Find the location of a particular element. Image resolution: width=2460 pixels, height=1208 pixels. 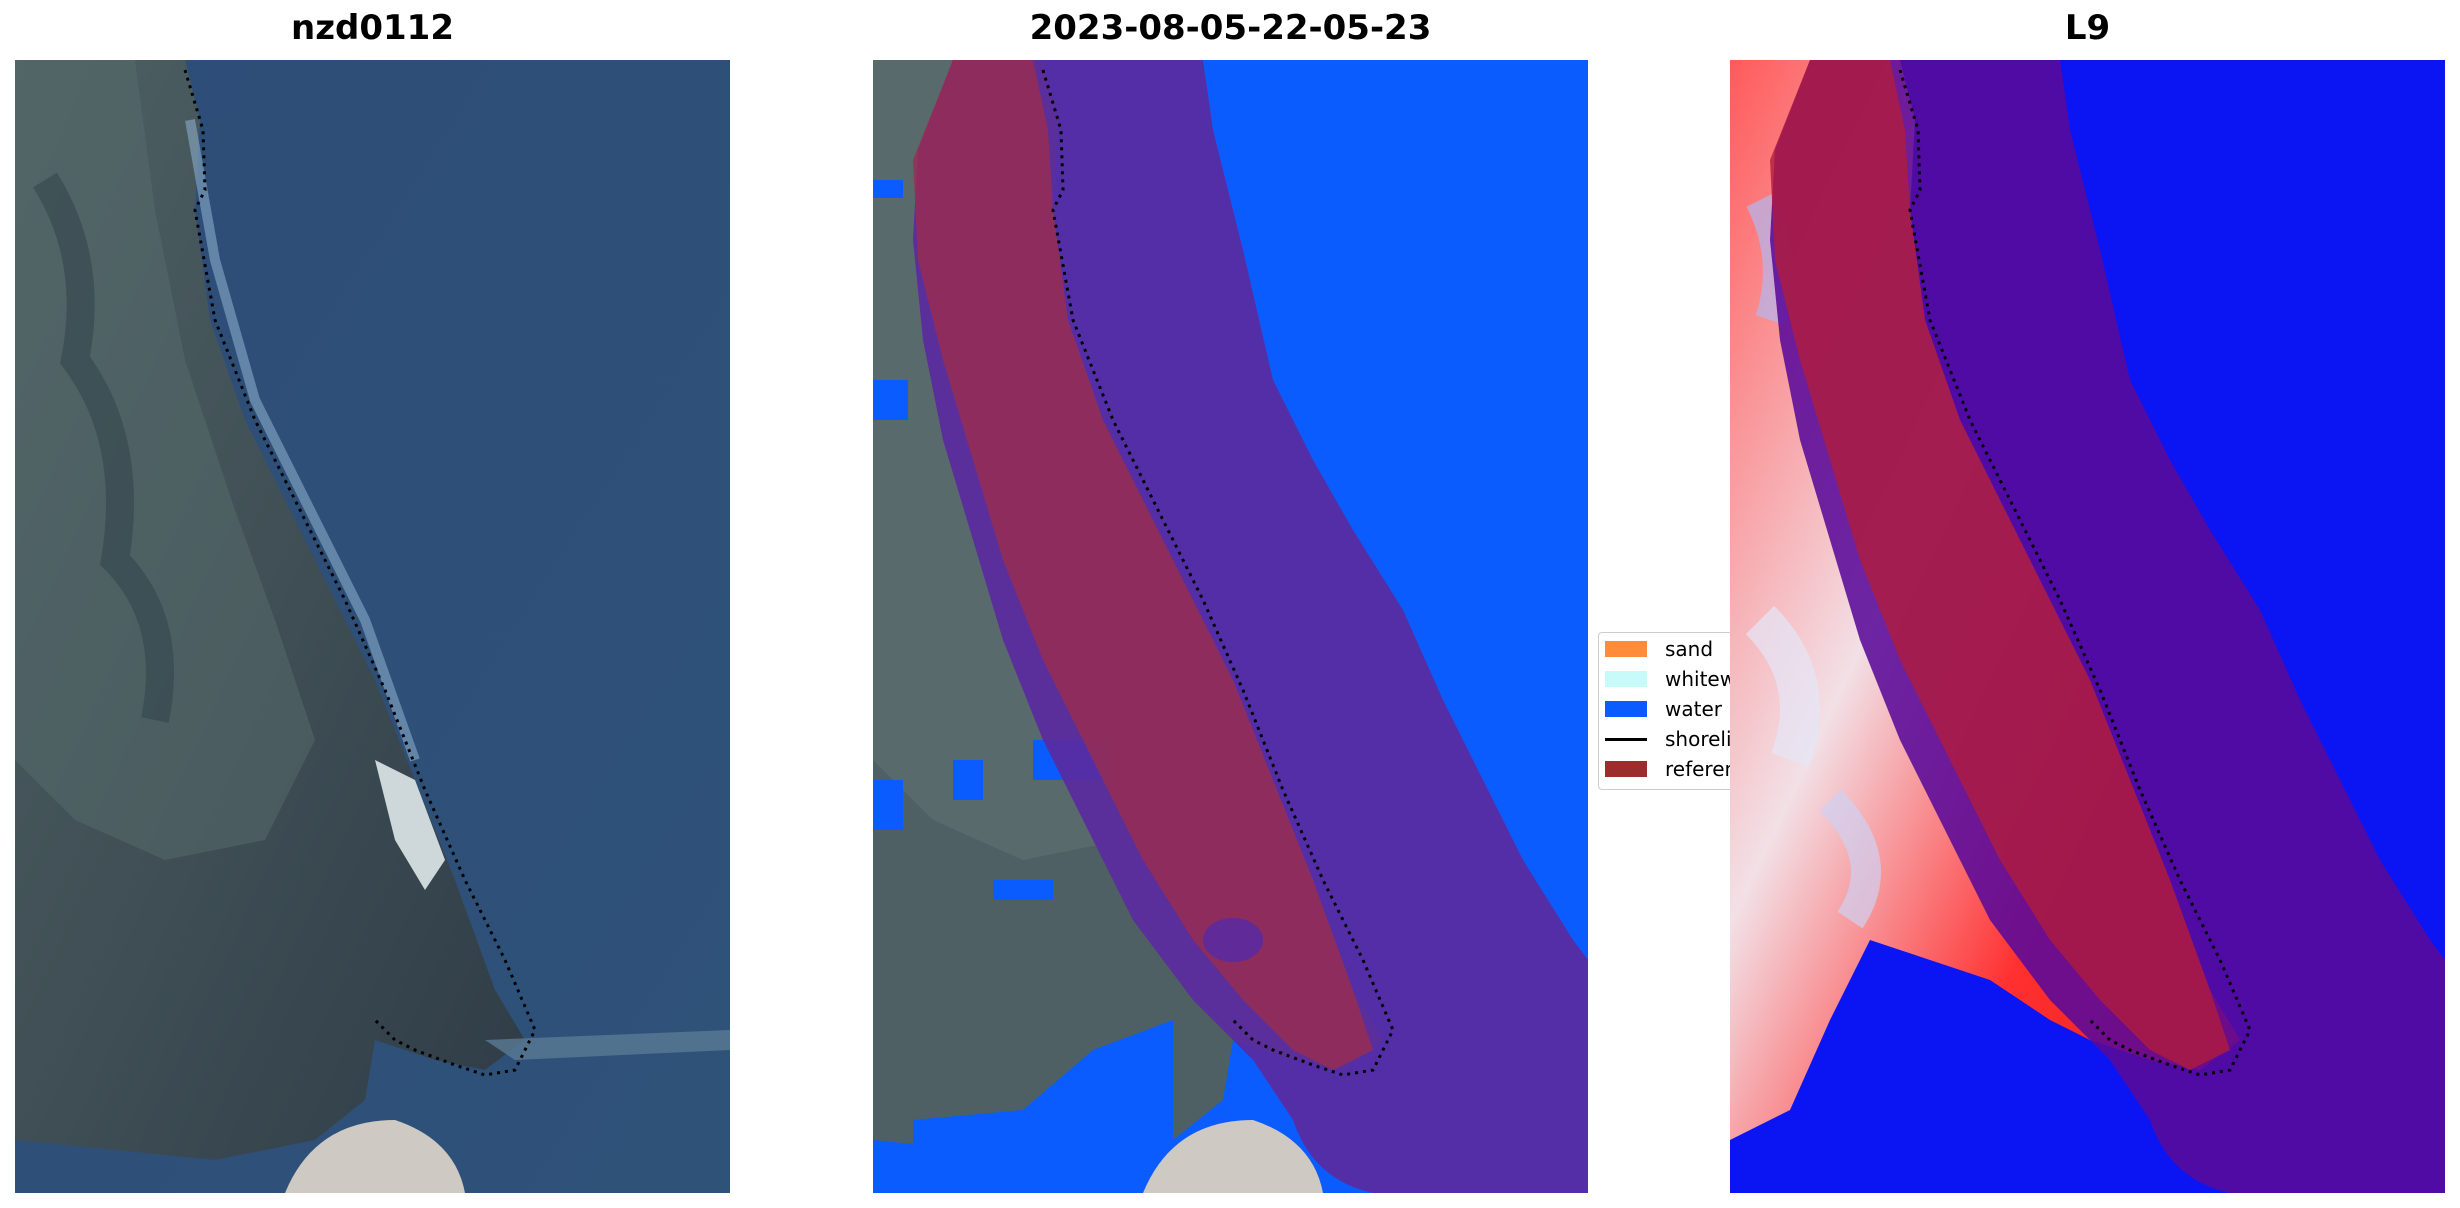

surf-zone is located at coordinates (302, 440).